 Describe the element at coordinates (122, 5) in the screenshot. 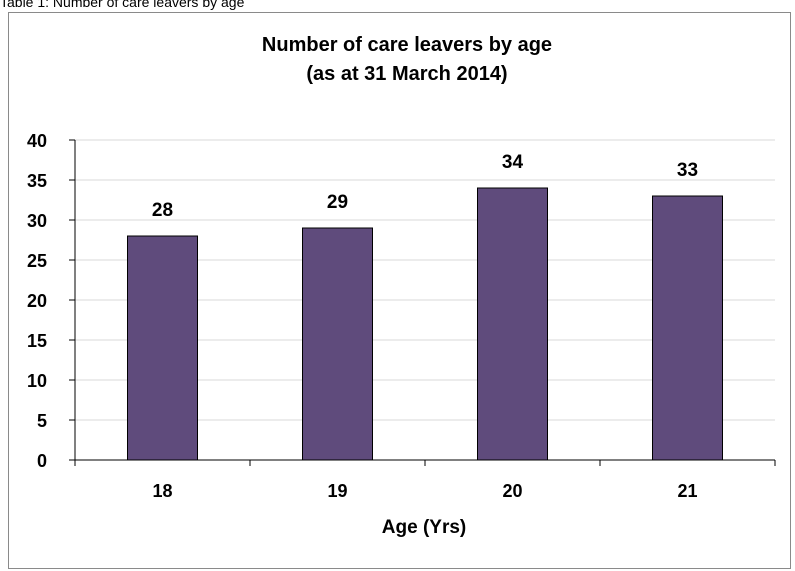

I see `chart-caption: Table 1: Number of care leavers by age` at that location.